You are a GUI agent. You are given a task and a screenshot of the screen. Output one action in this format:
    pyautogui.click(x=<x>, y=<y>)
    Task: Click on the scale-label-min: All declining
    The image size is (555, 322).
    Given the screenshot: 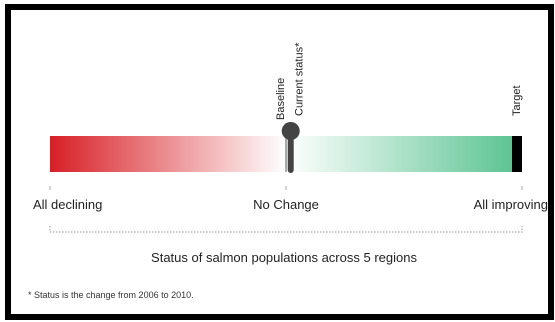 What is the action you would take?
    pyautogui.click(x=67, y=204)
    